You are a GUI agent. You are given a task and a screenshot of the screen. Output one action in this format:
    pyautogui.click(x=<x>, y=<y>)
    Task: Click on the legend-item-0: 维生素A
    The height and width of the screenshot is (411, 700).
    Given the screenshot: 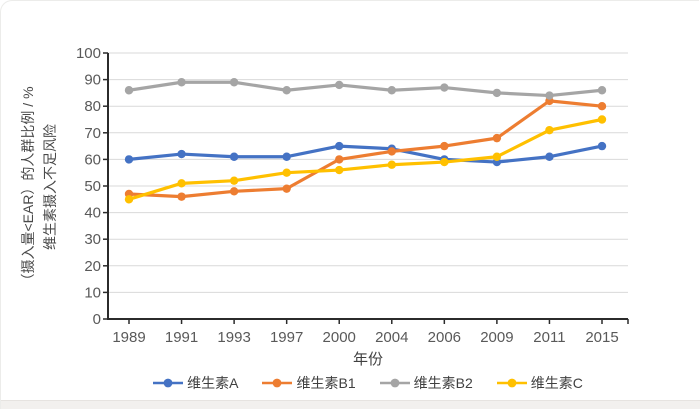 What is the action you would take?
    pyautogui.click(x=195, y=383)
    